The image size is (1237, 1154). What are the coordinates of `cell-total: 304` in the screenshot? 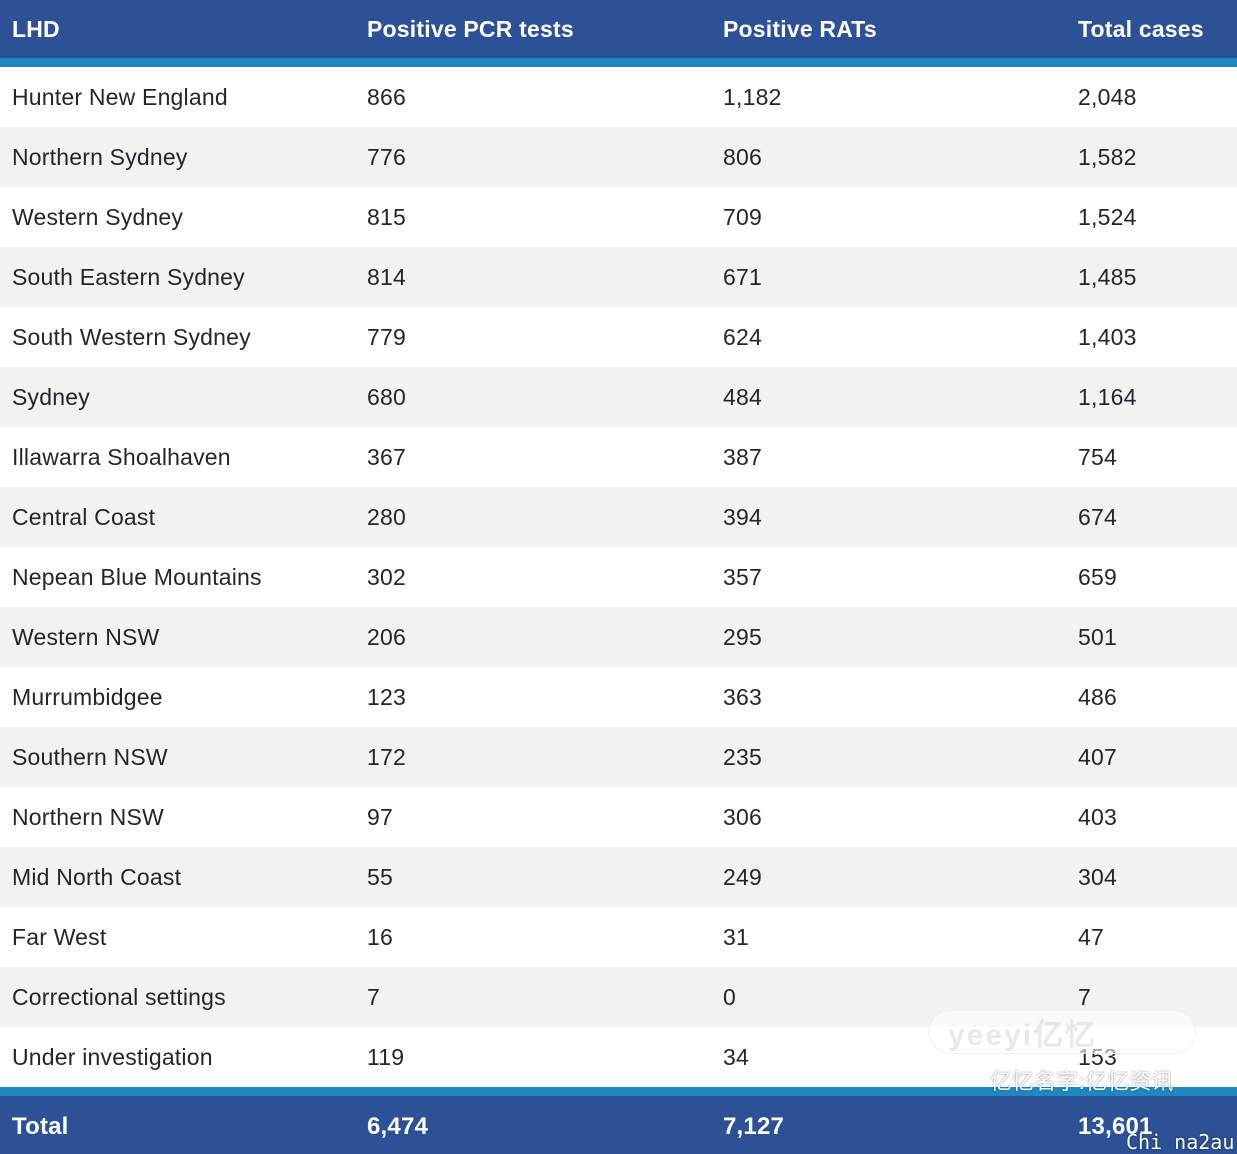 It's located at (1097, 876).